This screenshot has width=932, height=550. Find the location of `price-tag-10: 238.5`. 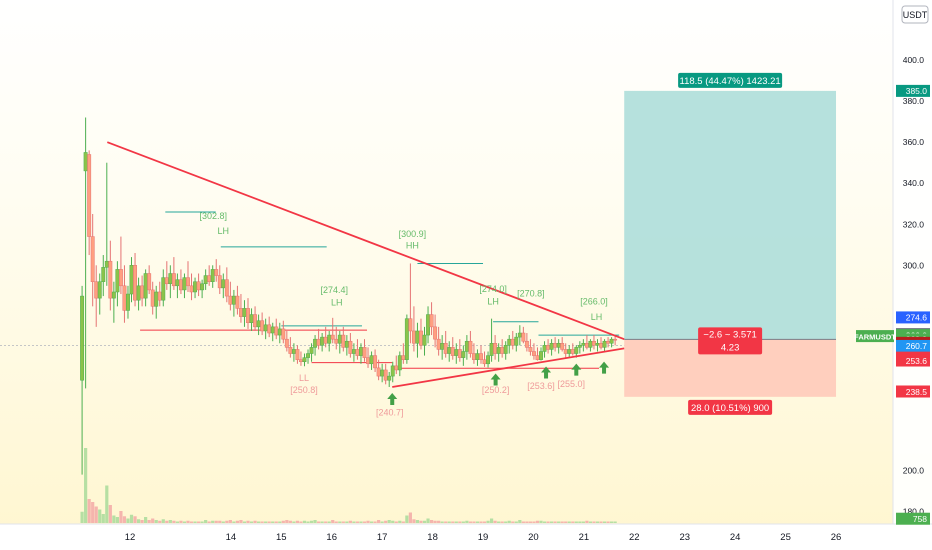

price-tag-10: 238.5 is located at coordinates (913, 391).